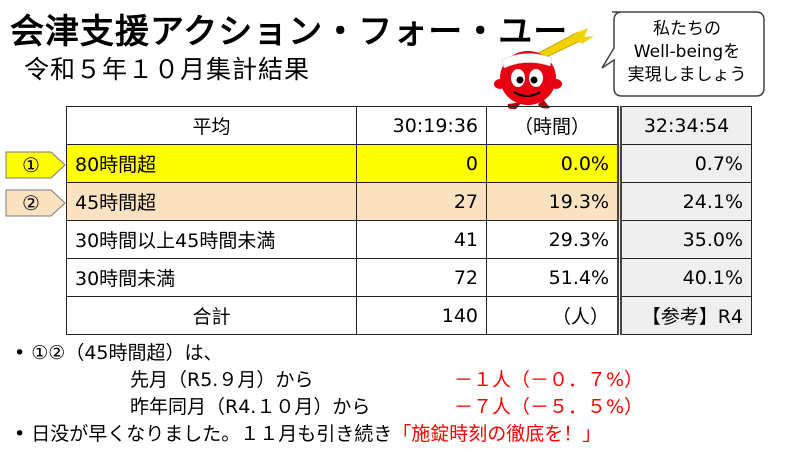  I want to click on table-row: 30時間未満 72 51.4% 40.1%, so click(409, 277).